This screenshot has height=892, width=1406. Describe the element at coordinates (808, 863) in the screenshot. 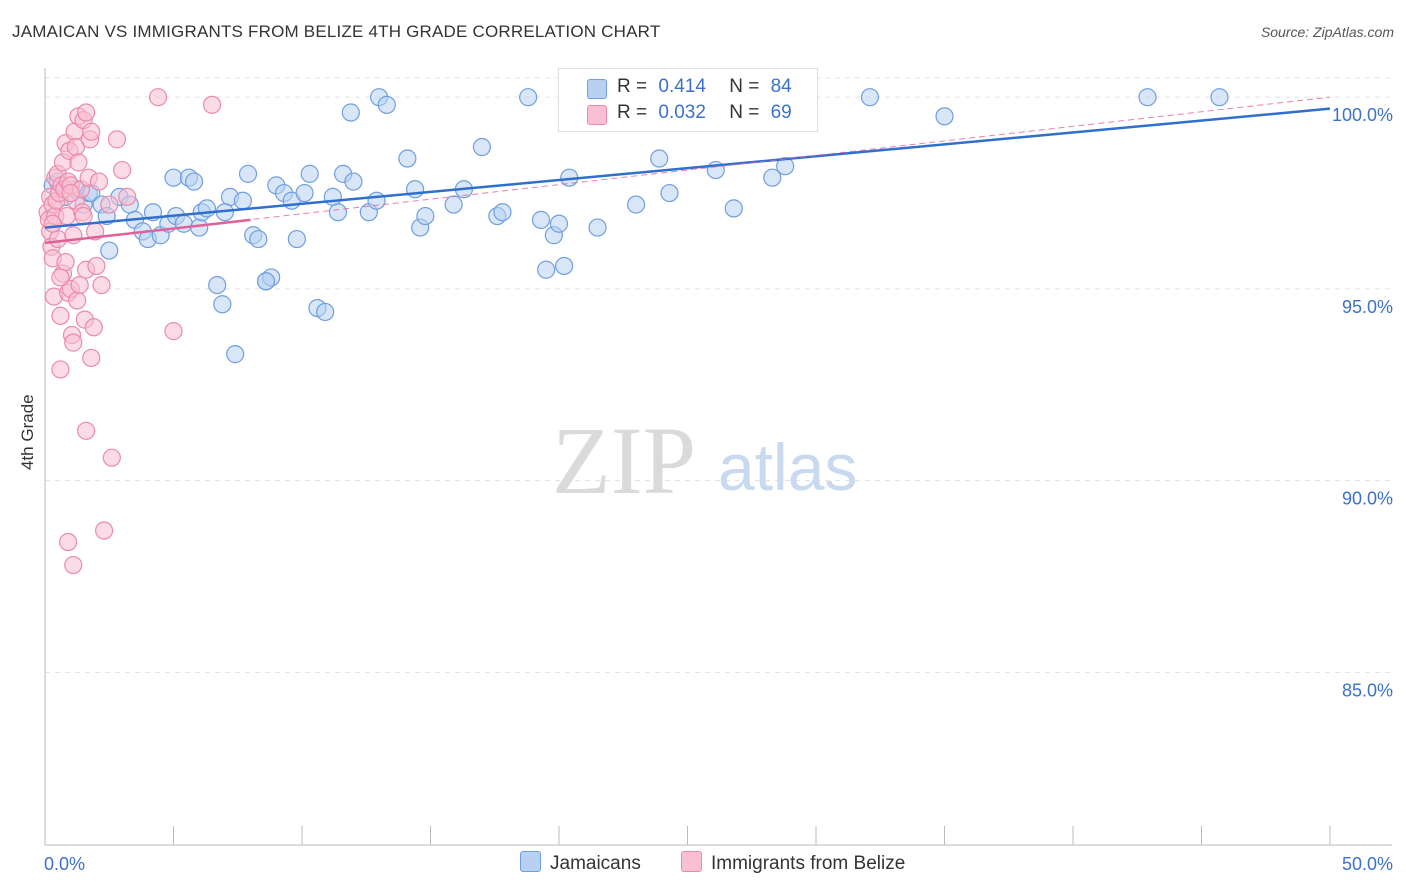

I see `bottom-legend-label: Immigrants from Belize` at that location.